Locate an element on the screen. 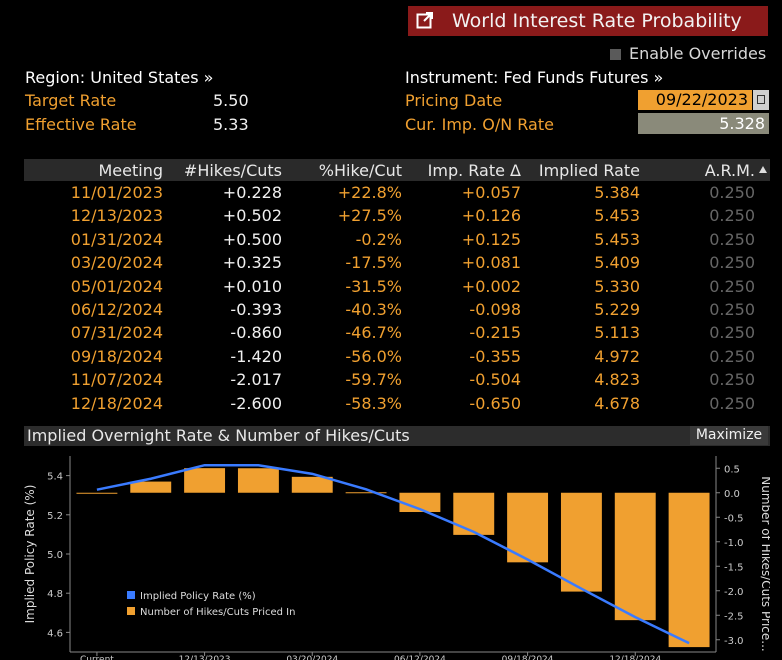 The height and width of the screenshot is (660, 782). cell-meeting-date: 11/01/2023 is located at coordinates (116, 192).